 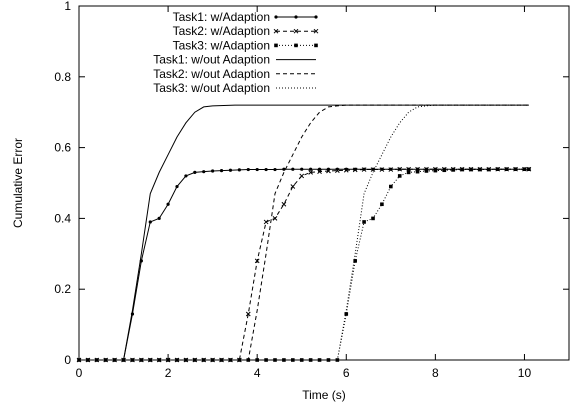 I want to click on legend-item: Task2: w/Adaption, so click(x=246, y=31).